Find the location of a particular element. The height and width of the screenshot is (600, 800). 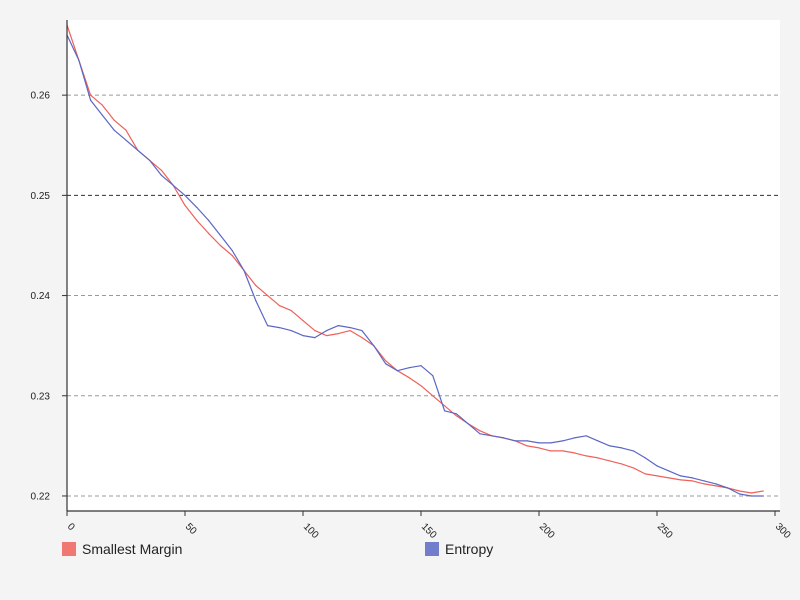

legend-swatch-entropy is located at coordinates (432, 549).